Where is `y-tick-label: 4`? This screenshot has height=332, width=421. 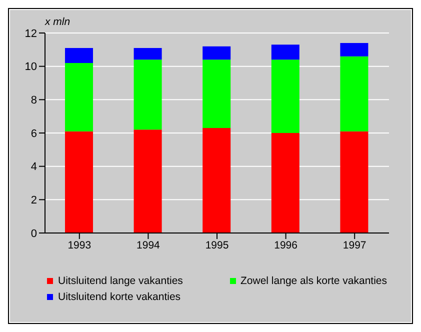
y-tick-label: 4 is located at coordinates (33, 167).